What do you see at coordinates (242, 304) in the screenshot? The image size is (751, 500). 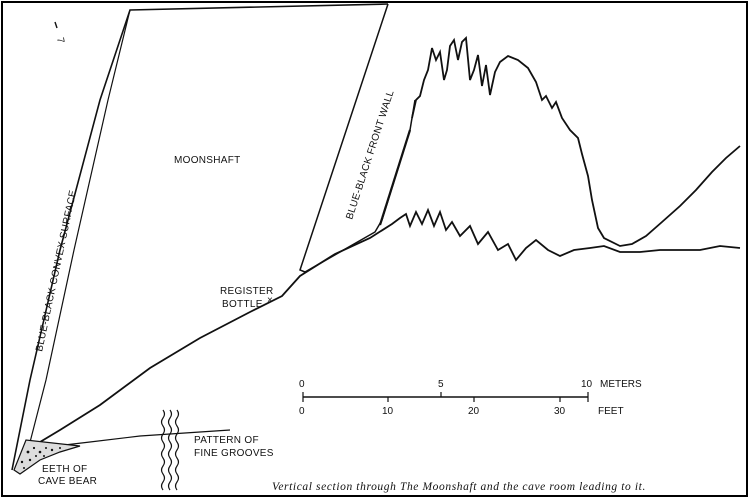 I see `register-bottle-label-2: BOTTLE` at bounding box center [242, 304].